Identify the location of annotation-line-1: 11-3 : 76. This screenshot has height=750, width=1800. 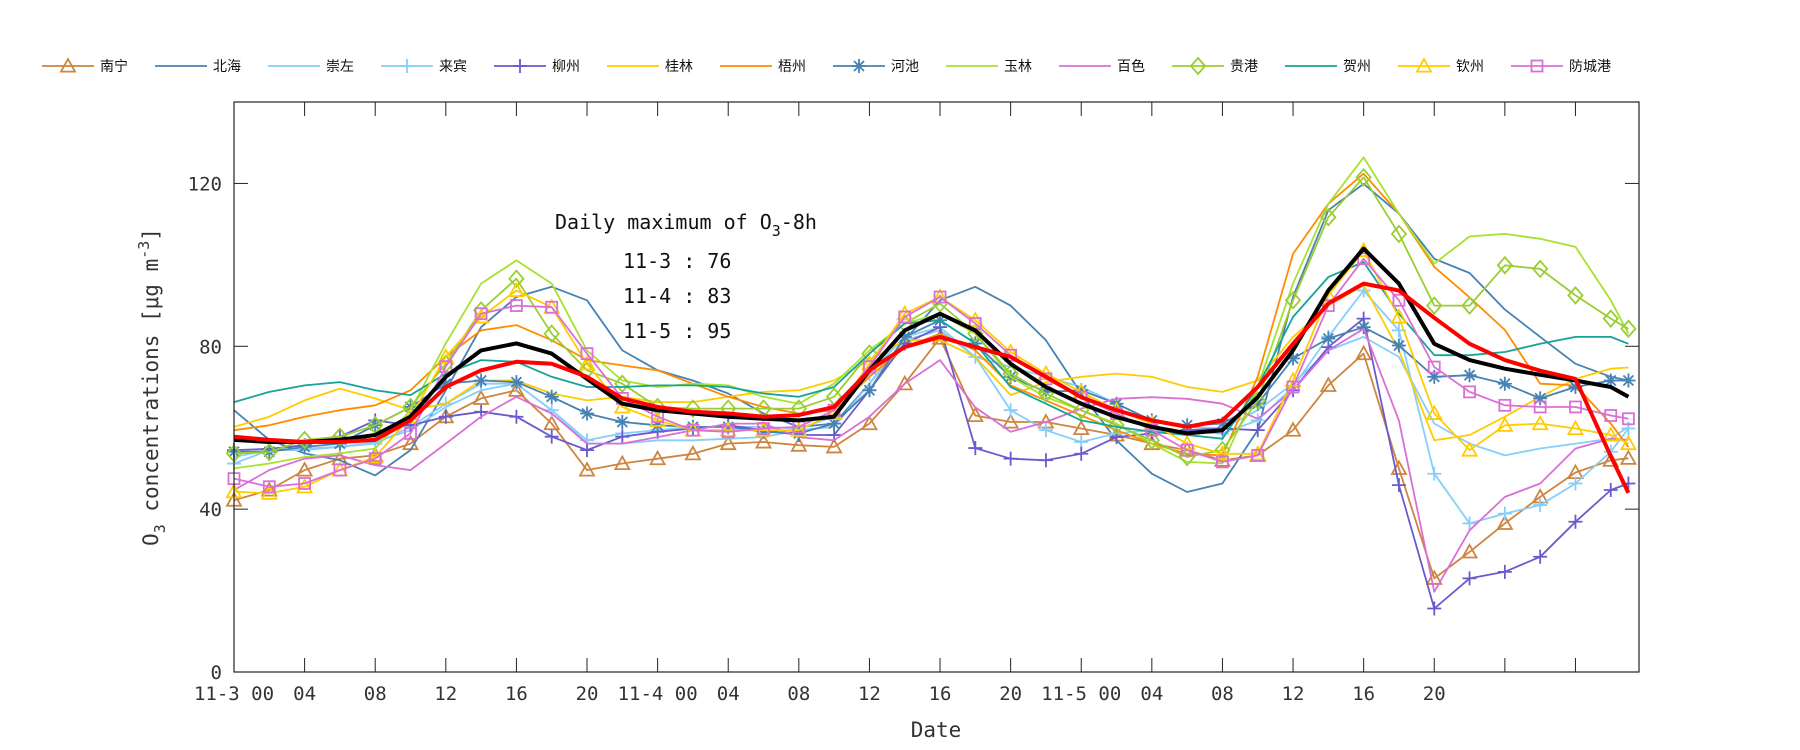
(677, 261).